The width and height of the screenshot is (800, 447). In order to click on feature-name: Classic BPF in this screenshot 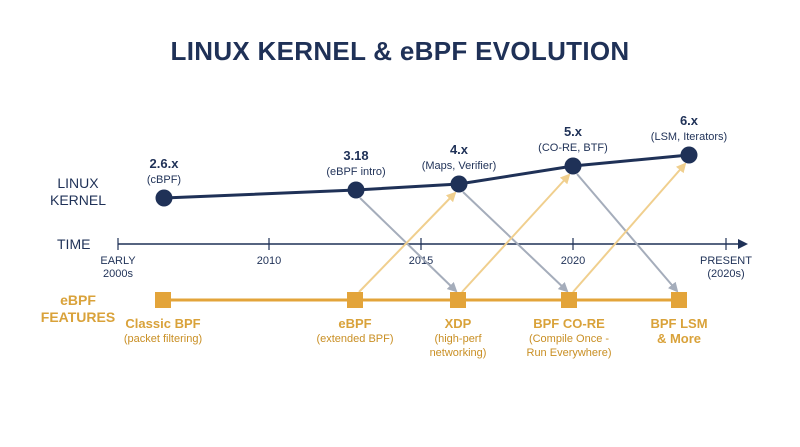, I will do `click(162, 323)`.